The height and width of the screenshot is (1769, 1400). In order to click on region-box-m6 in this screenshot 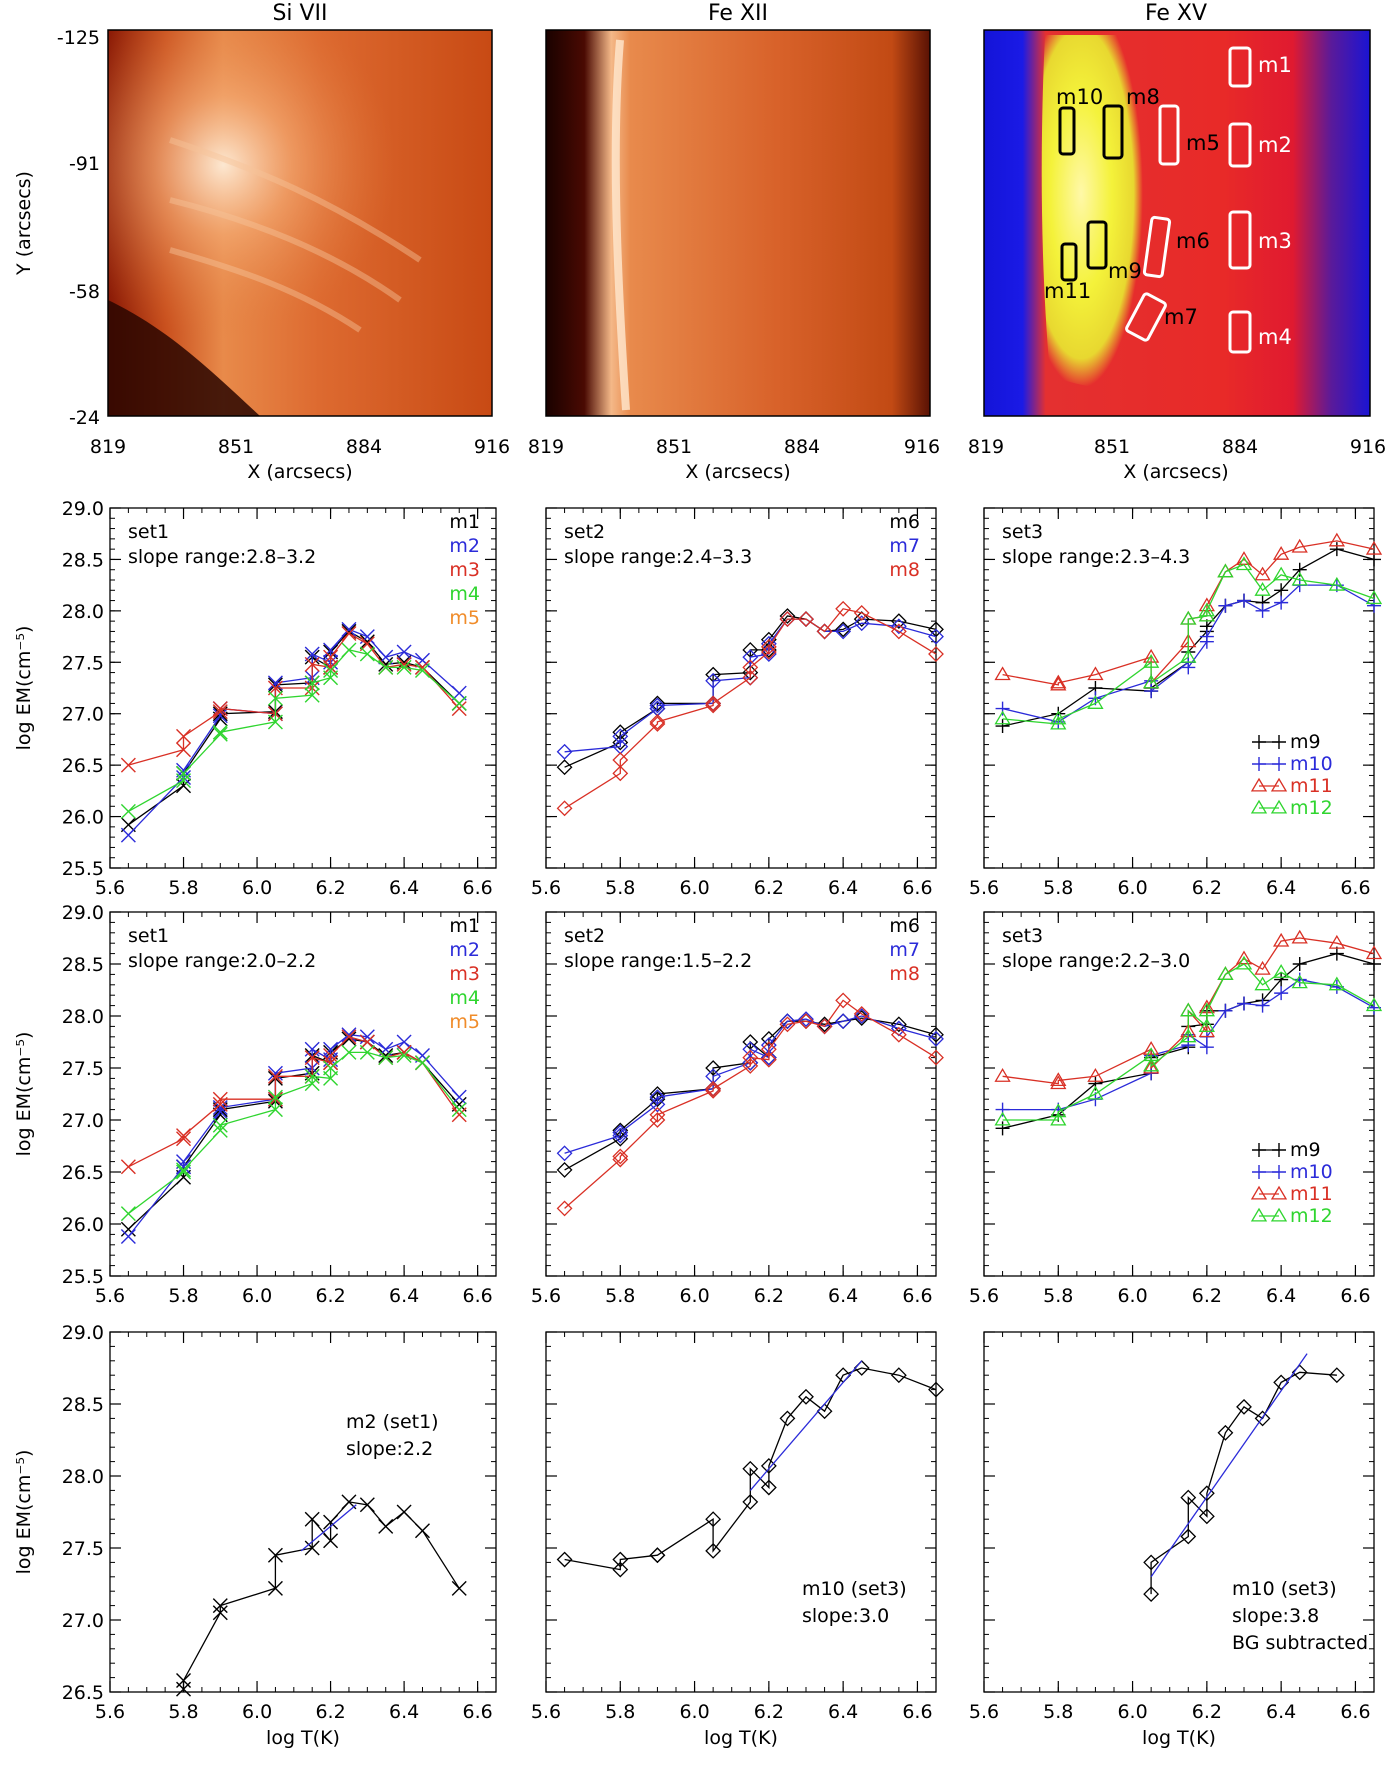, I will do `click(1157, 247)`.